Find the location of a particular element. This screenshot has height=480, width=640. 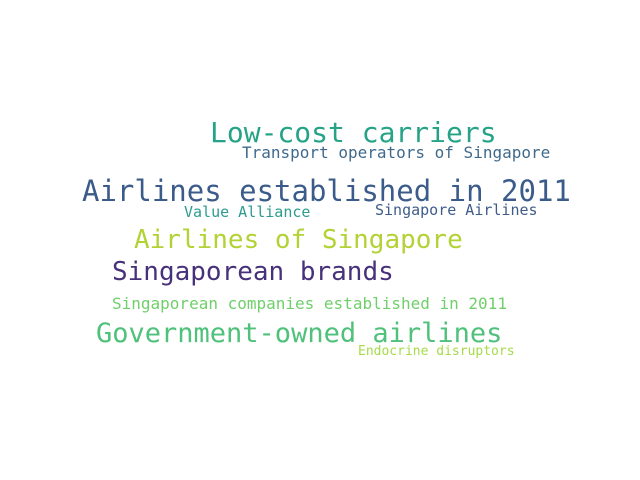

word-low-cost-carriers: Low-cost carriers is located at coordinates (353, 132).